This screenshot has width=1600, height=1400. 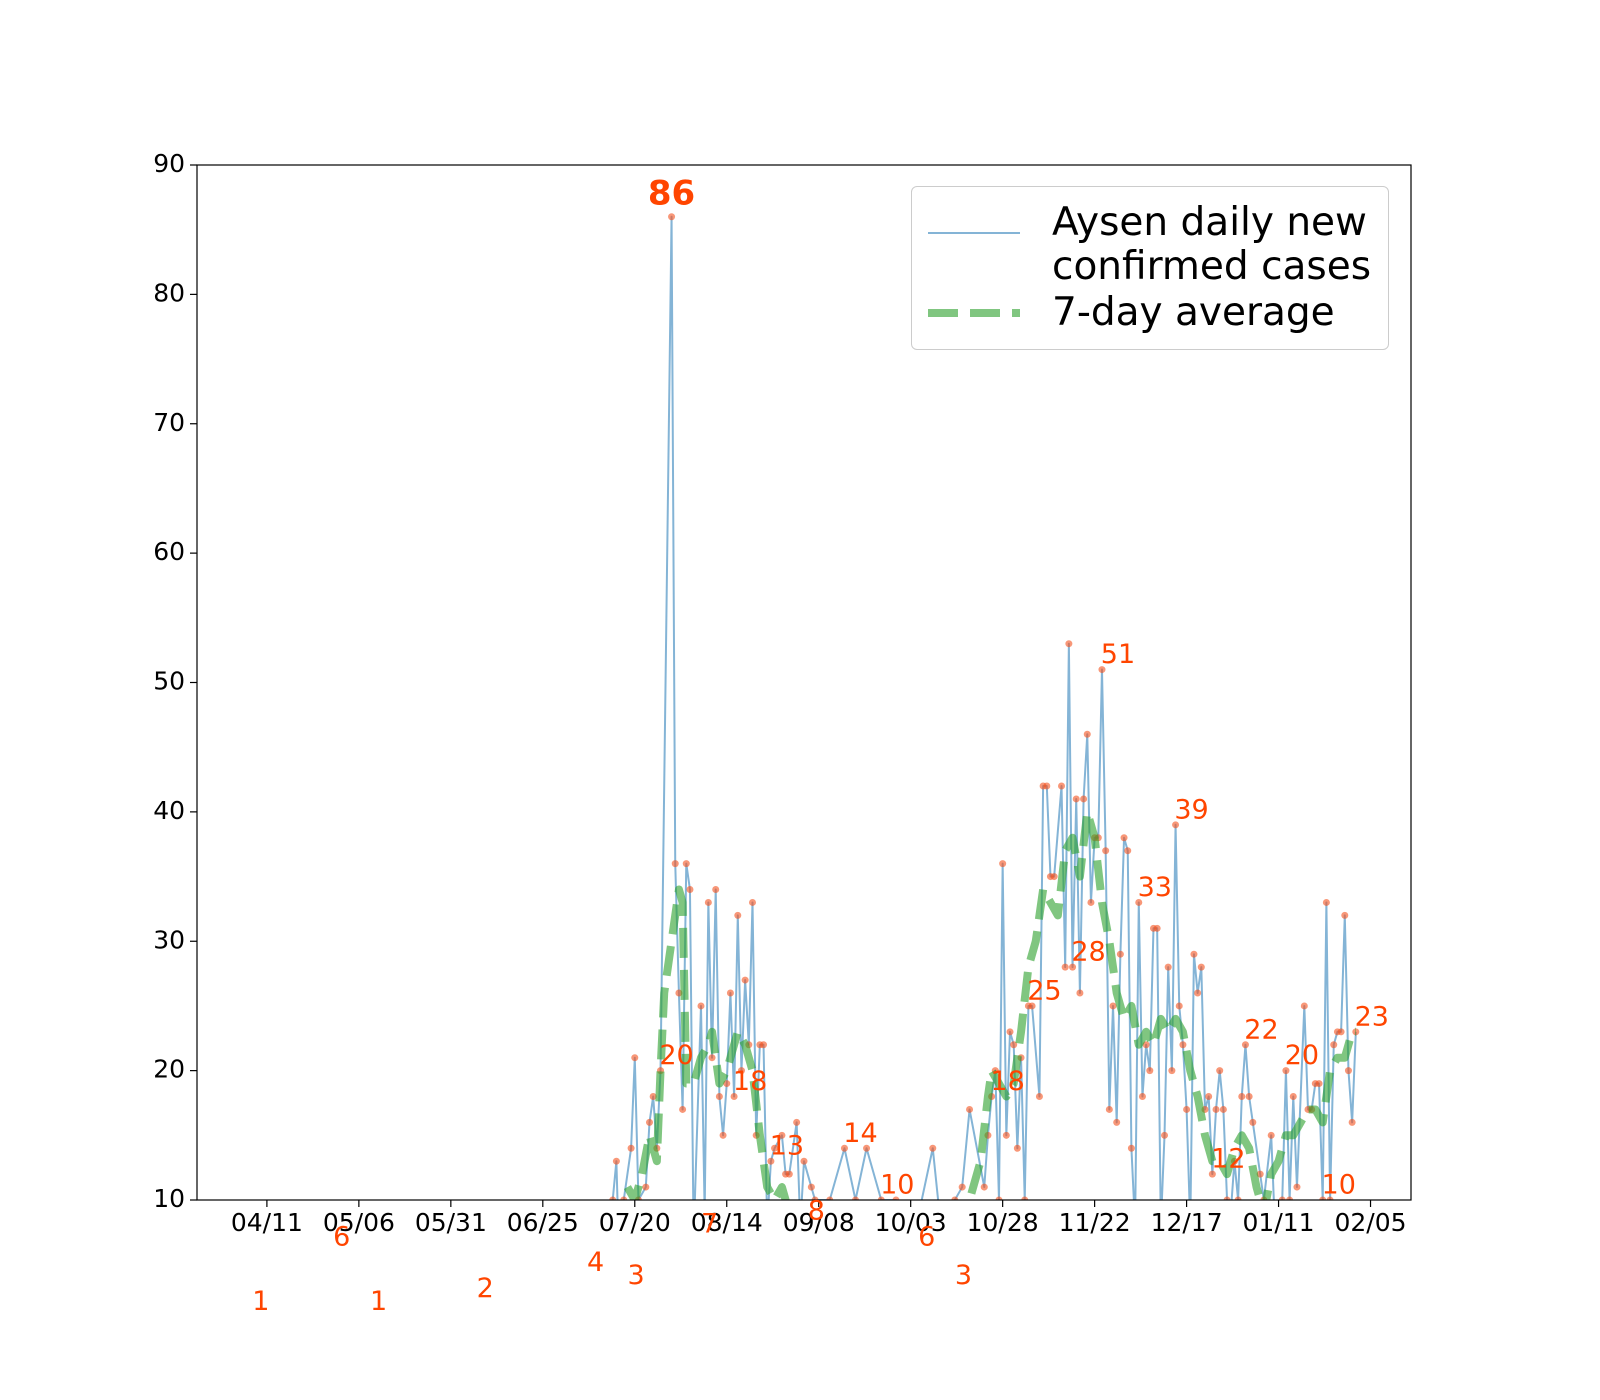 What do you see at coordinates (169, 939) in the screenshot?
I see `y-tick-label: 30` at bounding box center [169, 939].